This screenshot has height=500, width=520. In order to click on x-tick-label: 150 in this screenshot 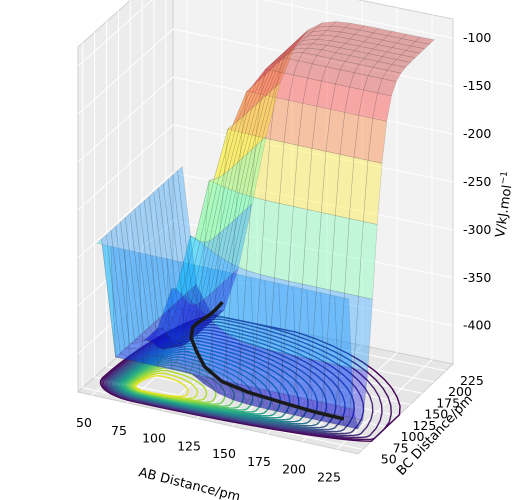, I will do `click(224, 453)`.